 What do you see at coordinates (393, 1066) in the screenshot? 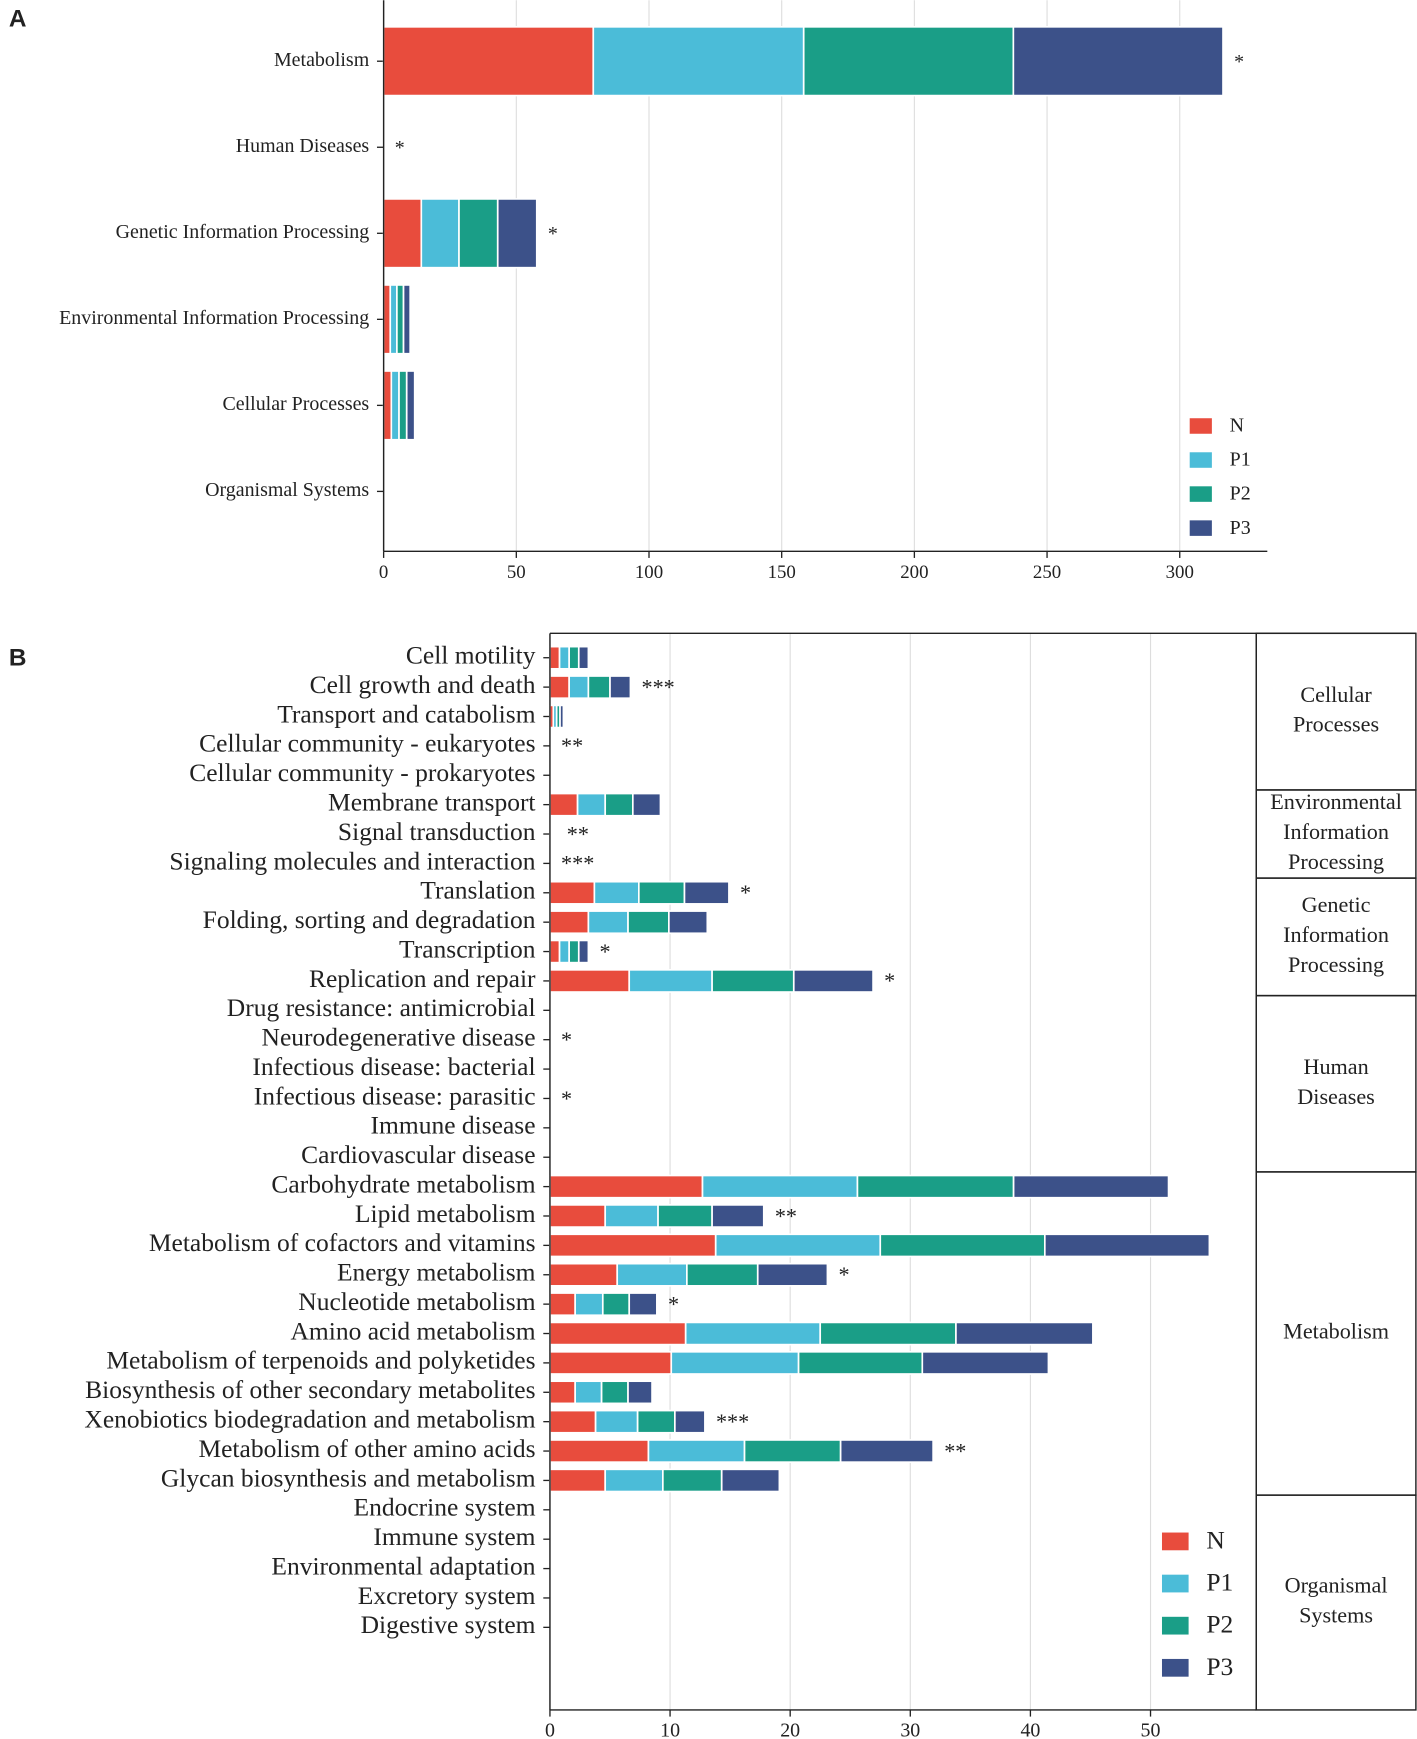
I see `y-tick-label: Infectious disease: bacterial` at bounding box center [393, 1066].